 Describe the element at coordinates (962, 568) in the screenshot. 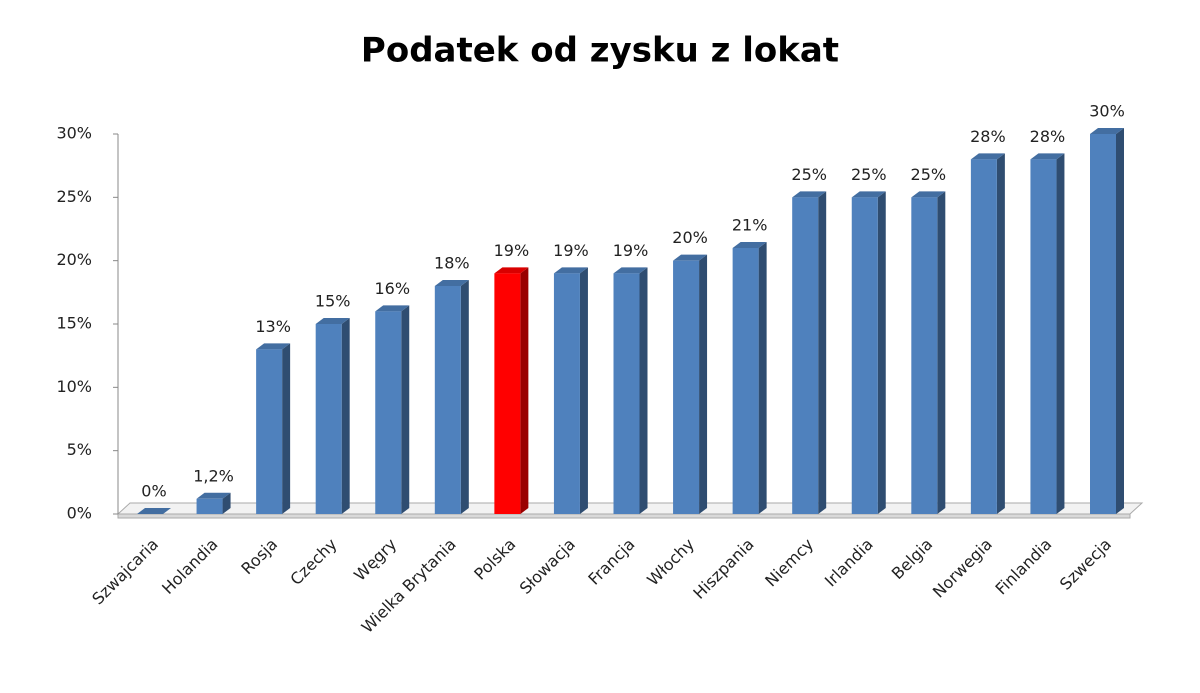

I see `x-tick-label: Norwegia` at that location.